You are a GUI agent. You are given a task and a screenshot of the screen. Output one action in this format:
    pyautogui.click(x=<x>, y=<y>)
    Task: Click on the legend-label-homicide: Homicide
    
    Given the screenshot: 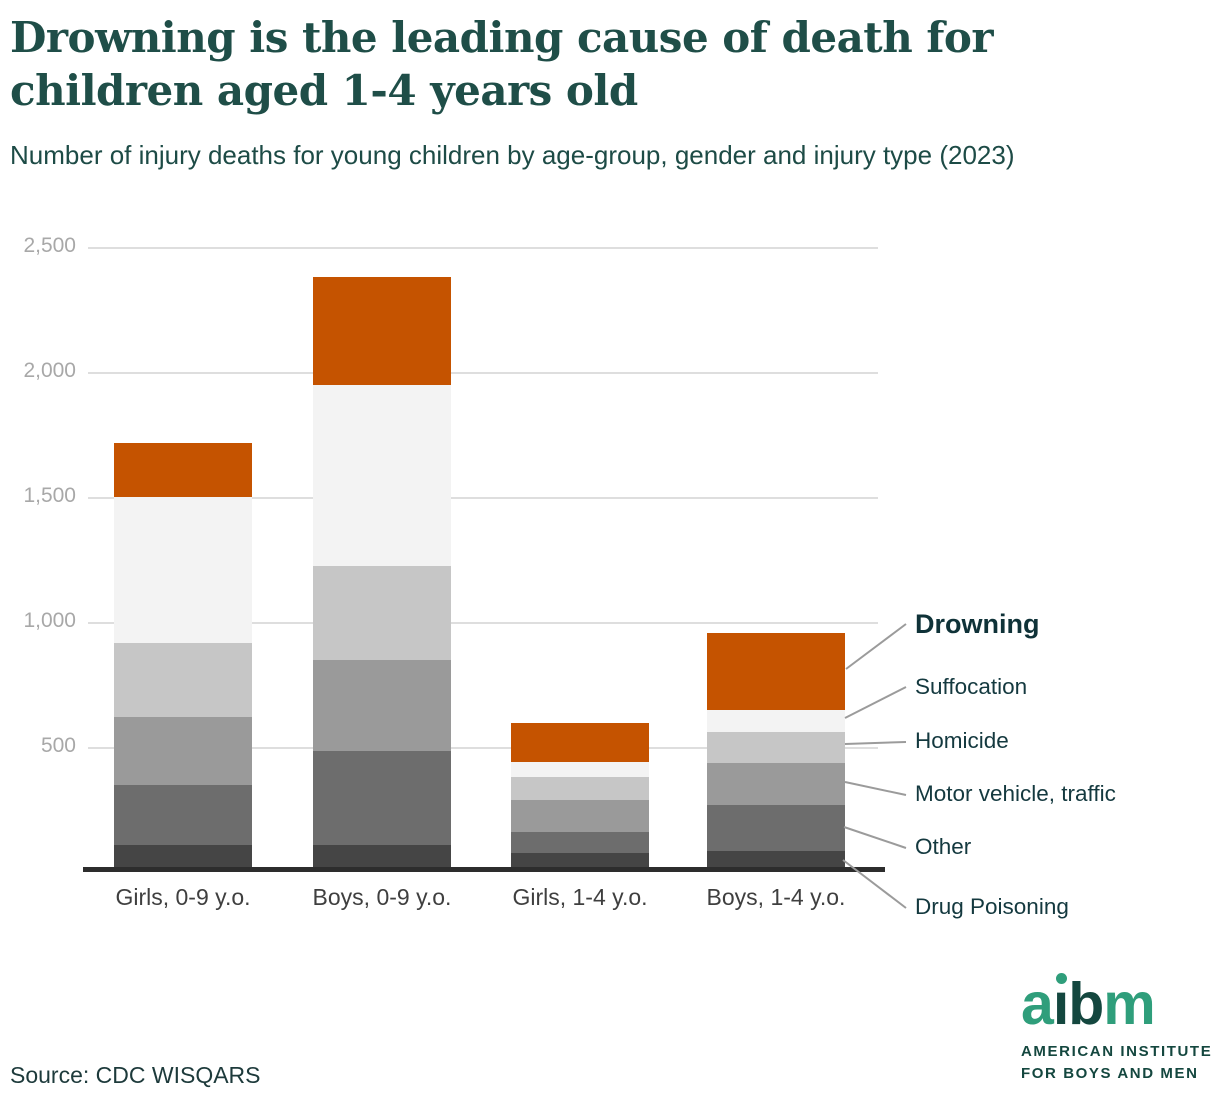 What is the action you would take?
    pyautogui.click(x=962, y=740)
    